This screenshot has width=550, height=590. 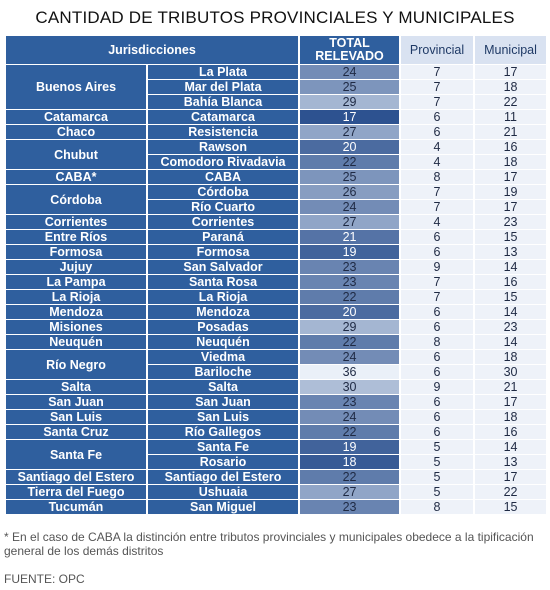 I want to click on province-cell: Neuquén, so click(x=76, y=342).